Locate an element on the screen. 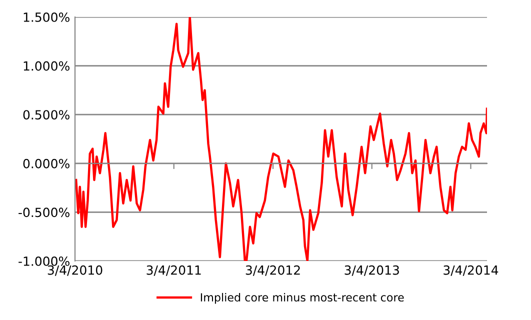 The height and width of the screenshot is (320, 531). y-tick-label: -0.500% is located at coordinates (44, 213).